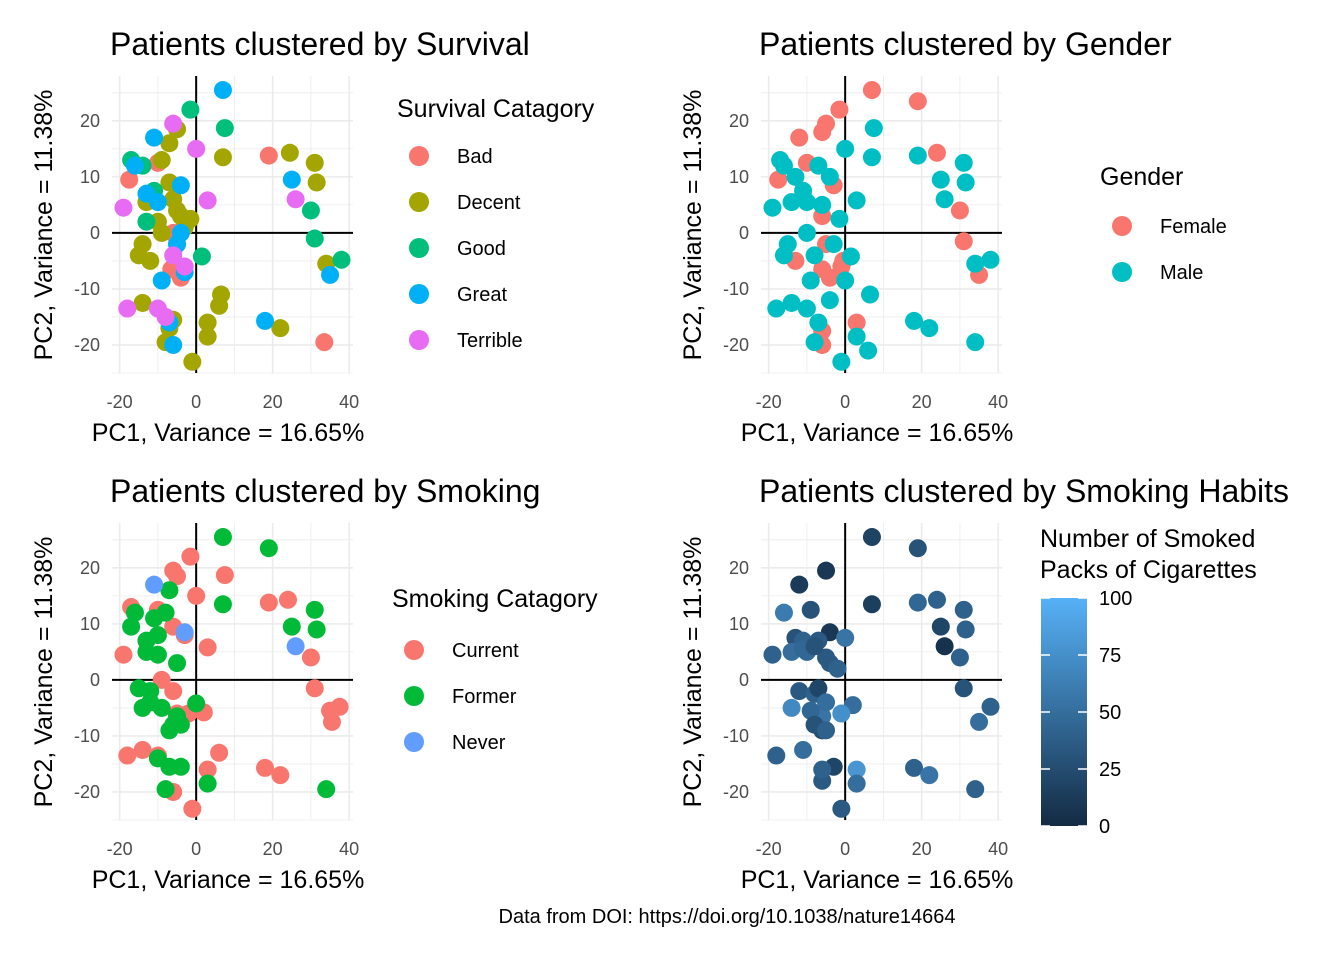 Image resolution: width=1344 pixels, height=960 pixels. What do you see at coordinates (490, 341) in the screenshot?
I see `legend-label: Terrible` at bounding box center [490, 341].